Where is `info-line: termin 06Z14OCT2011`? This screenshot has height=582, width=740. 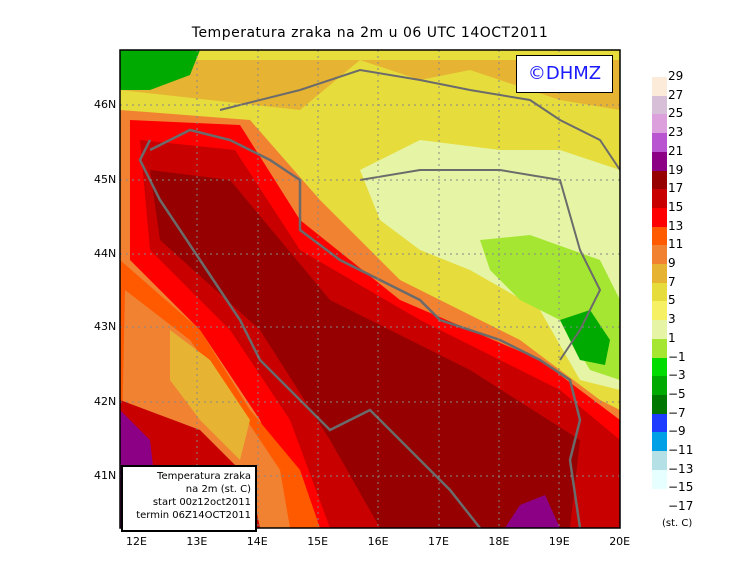 info-line: termin 06Z14OCT2011 is located at coordinates (193, 515).